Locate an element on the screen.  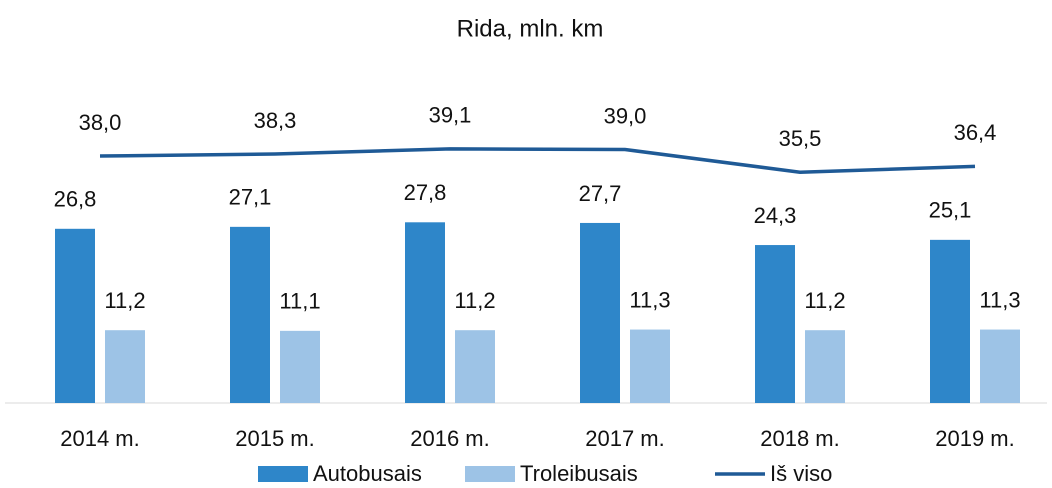
data-label: 27,1 is located at coordinates (250, 197).